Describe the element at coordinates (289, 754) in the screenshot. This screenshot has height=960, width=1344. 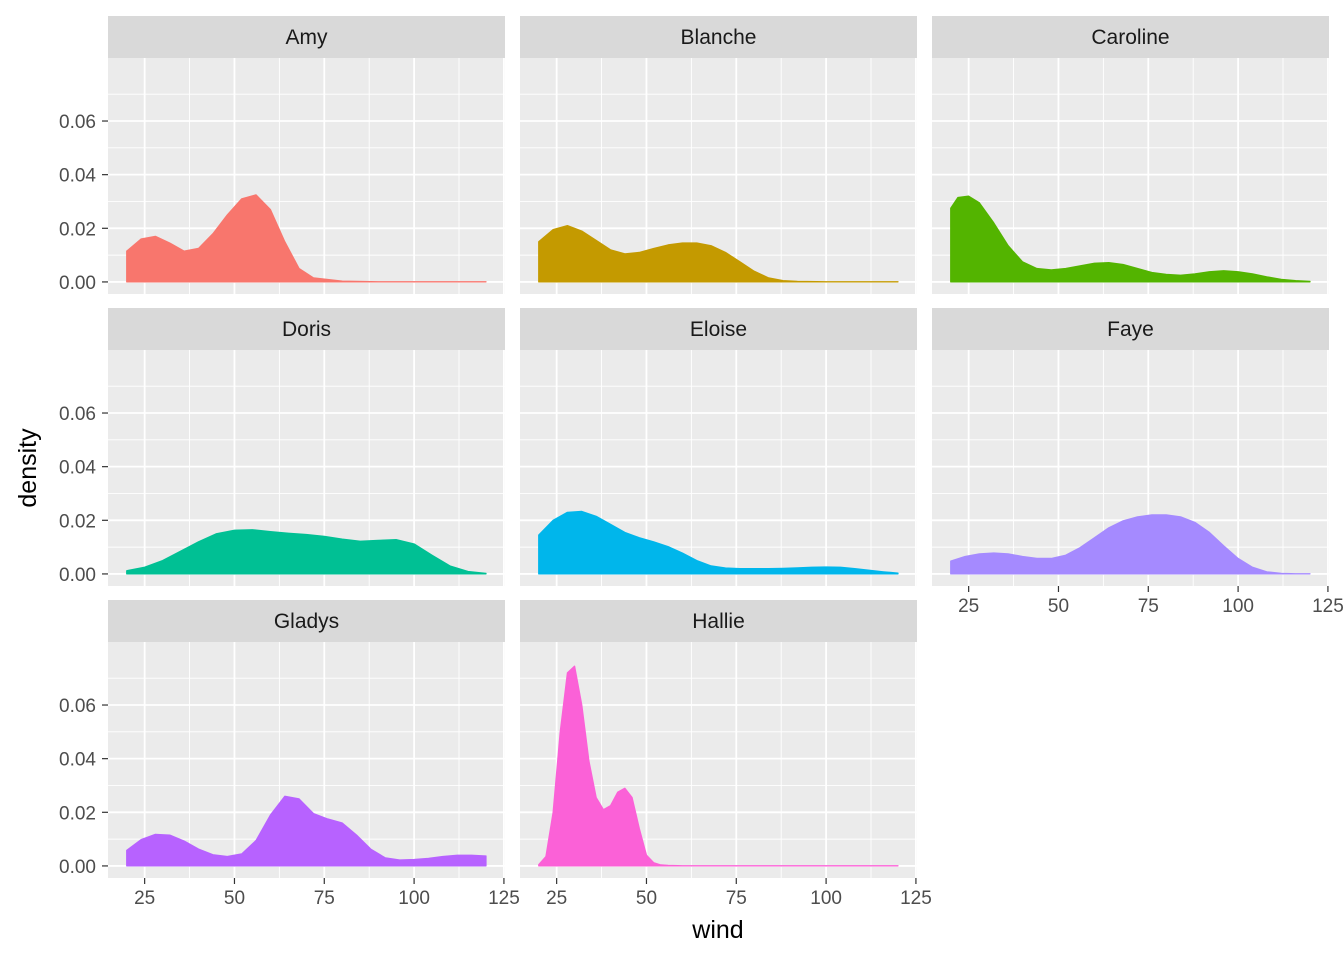
I see `facet-gladys: Gladys 0.00 0.02 0.04 0.06 25 50 75 100 125` at that location.